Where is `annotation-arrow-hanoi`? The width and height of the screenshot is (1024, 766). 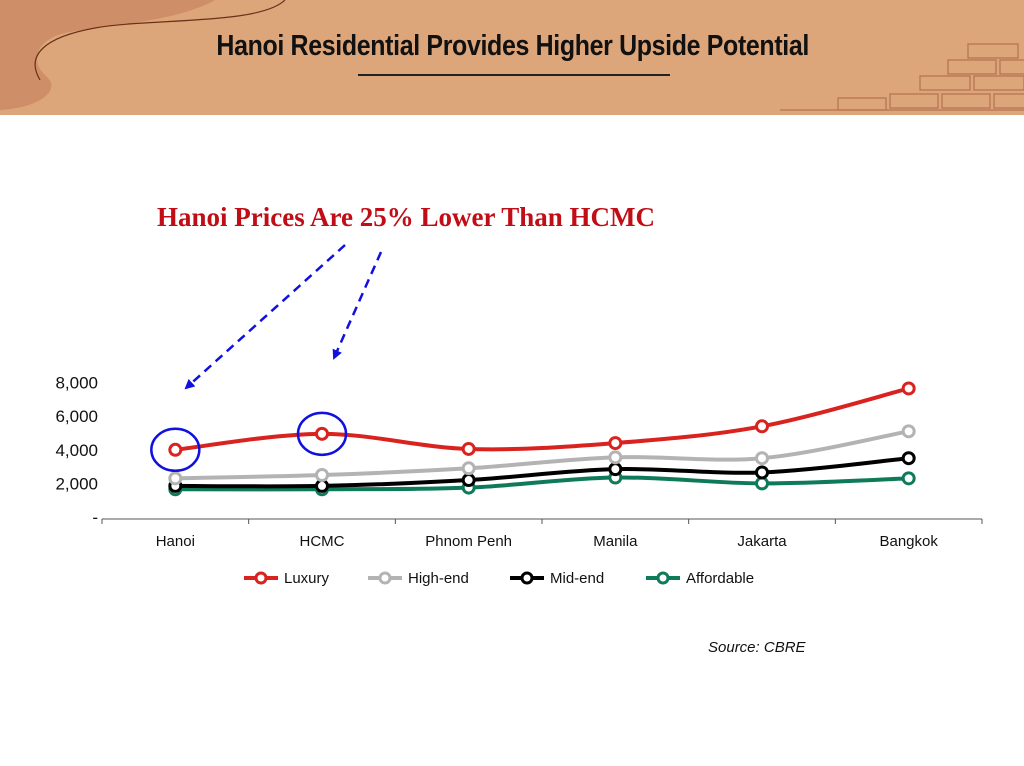
annotation-arrow-hanoi is located at coordinates (265, 317).